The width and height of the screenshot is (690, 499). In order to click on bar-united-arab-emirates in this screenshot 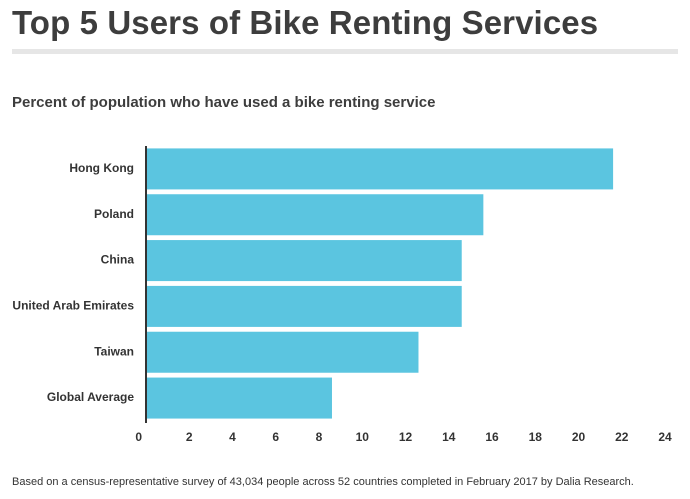, I will do `click(304, 306)`.